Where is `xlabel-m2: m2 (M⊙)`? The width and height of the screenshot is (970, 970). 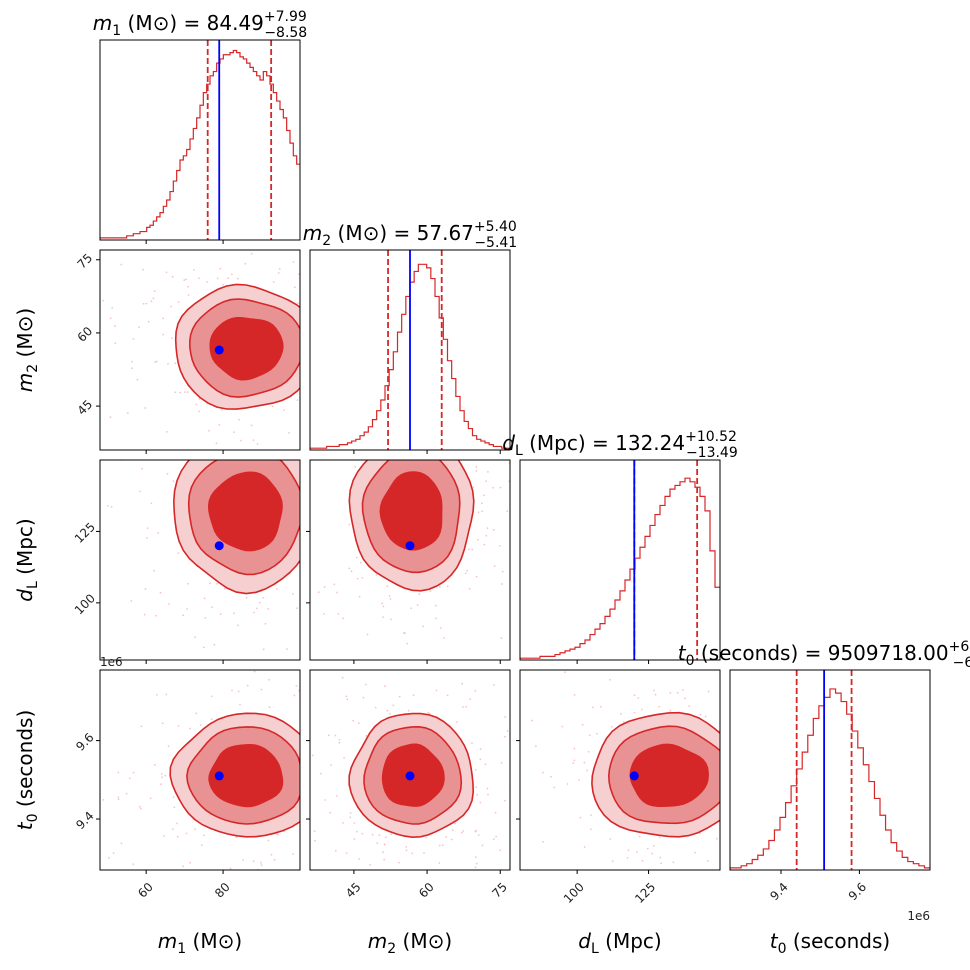 xlabel-m2: m2 (M⊙) is located at coordinates (410, 943).